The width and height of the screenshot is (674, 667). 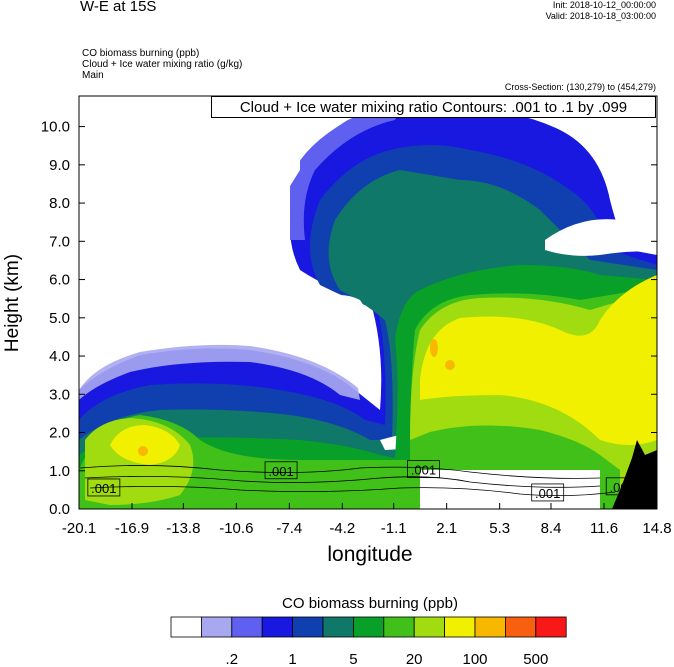 I want to click on contour-labels: .001 .001 .001 .001 .001, so click(x=363, y=481).